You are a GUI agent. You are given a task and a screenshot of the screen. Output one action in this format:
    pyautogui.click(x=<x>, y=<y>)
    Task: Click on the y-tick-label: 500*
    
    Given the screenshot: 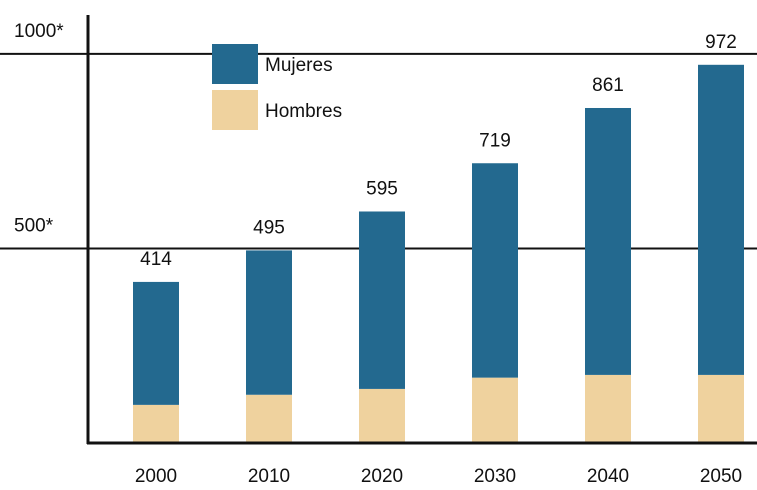 What is the action you would take?
    pyautogui.click(x=34, y=225)
    